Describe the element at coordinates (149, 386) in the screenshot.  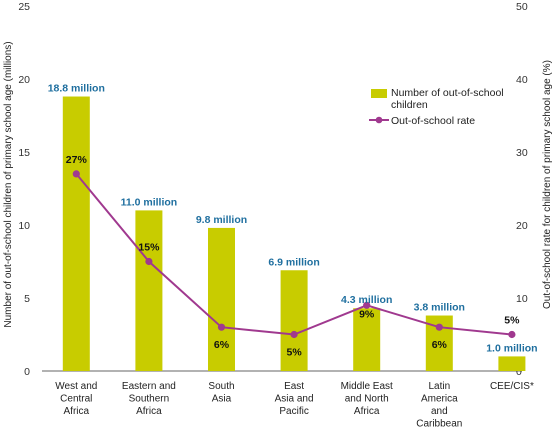
I see `x-category-label-line: Eastern and` at that location.